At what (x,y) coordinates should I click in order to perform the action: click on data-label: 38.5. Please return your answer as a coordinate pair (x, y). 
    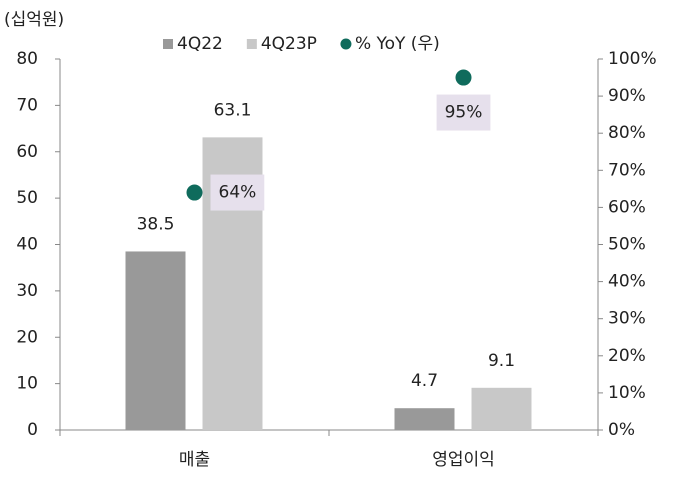
    Looking at the image, I should click on (156, 224).